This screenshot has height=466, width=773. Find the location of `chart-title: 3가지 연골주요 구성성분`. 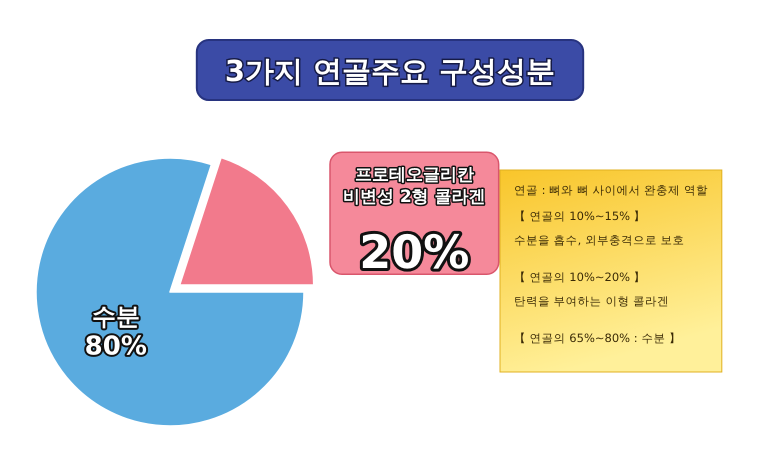

chart-title: 3가지 연골주요 구성성분 is located at coordinates (390, 71).